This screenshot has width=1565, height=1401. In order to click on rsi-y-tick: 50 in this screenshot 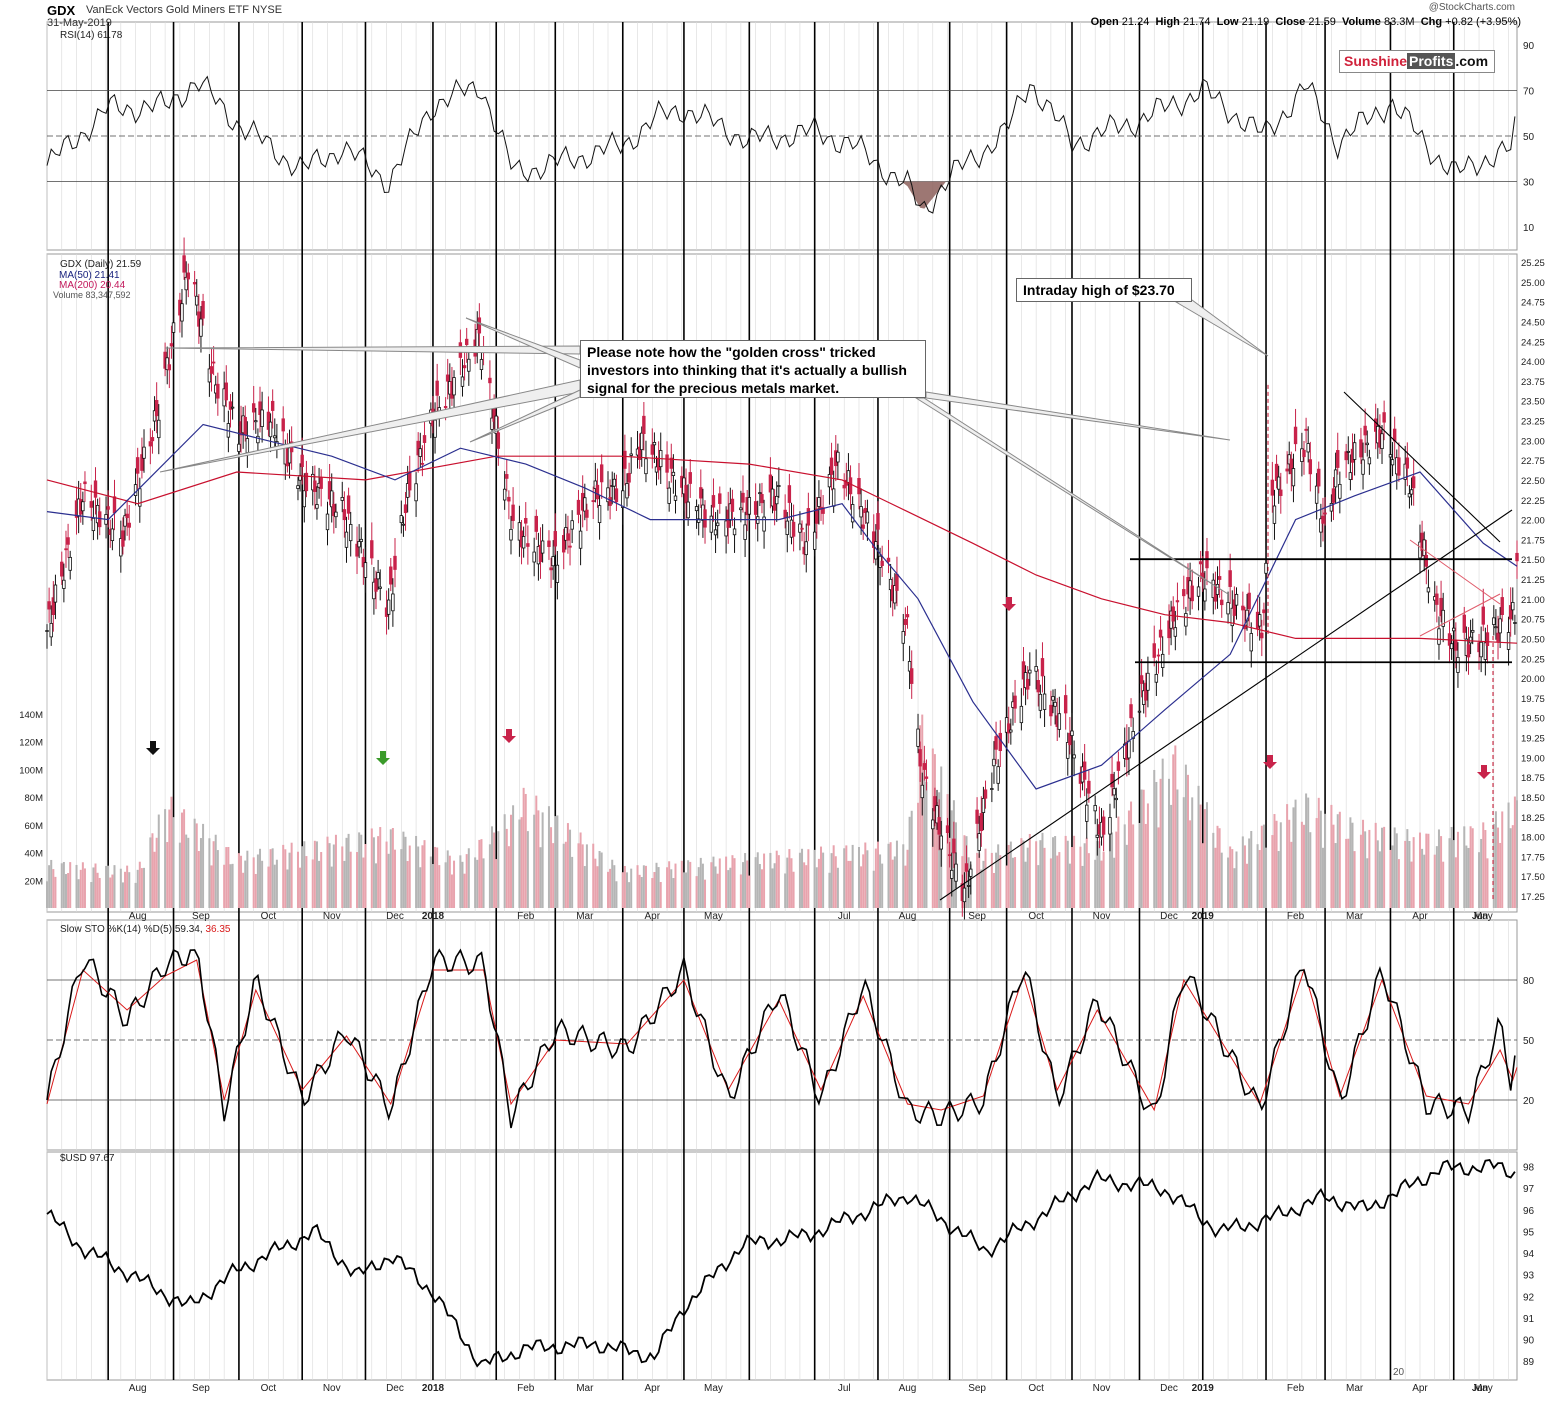, I will do `click(1529, 137)`.